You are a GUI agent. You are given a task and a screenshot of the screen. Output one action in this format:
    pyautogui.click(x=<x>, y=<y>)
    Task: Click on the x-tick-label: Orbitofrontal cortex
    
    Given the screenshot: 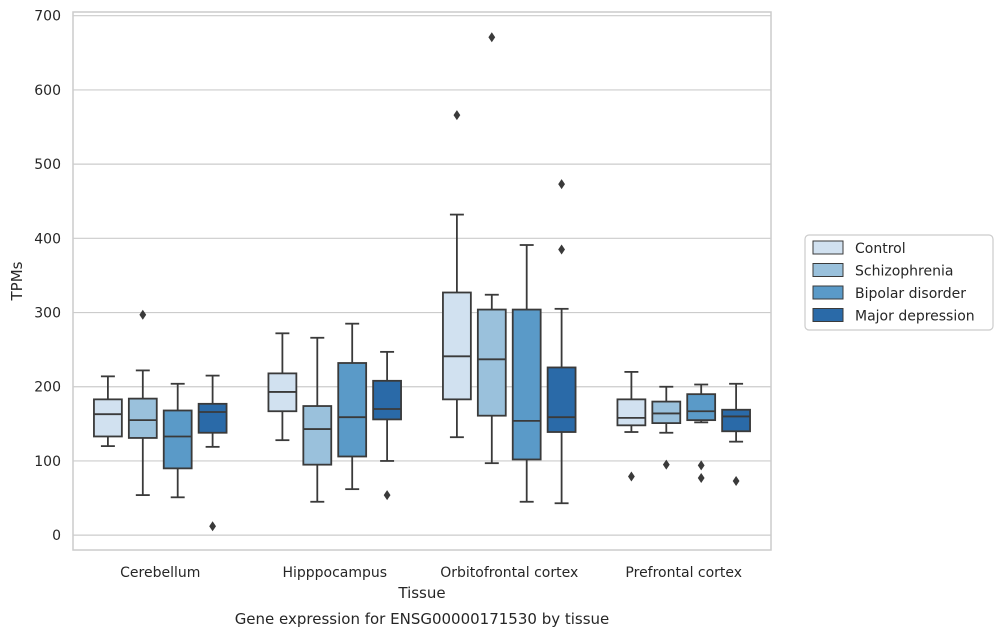 What is the action you would take?
    pyautogui.click(x=509, y=573)
    